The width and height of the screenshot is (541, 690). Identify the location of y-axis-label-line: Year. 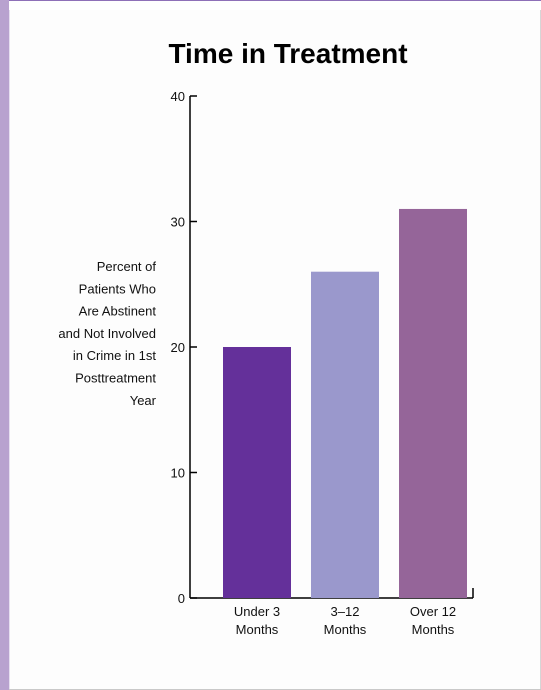
(143, 400).